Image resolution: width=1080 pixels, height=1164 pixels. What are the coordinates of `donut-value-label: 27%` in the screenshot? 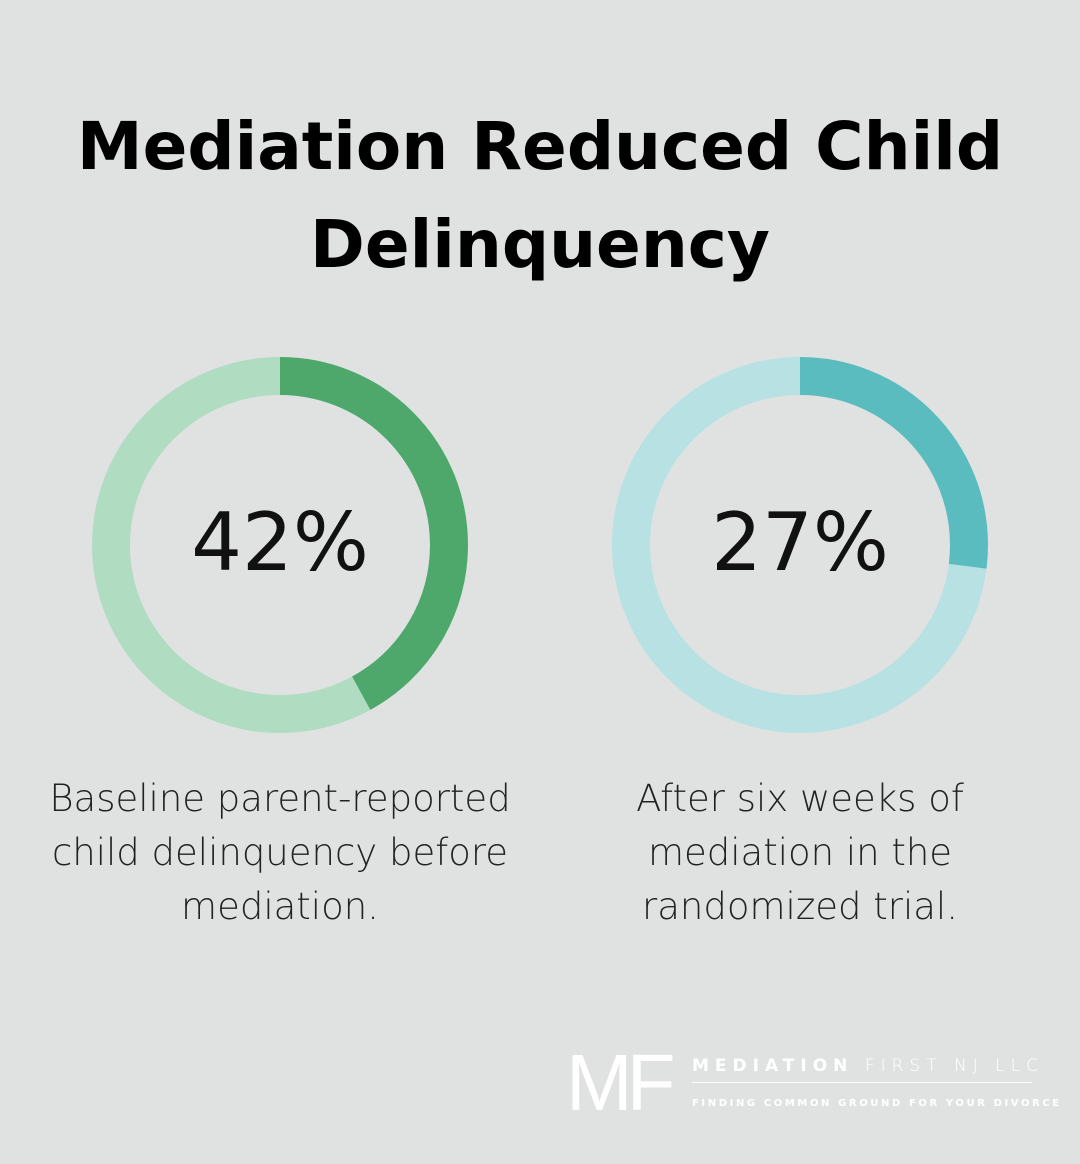 It's located at (800, 542).